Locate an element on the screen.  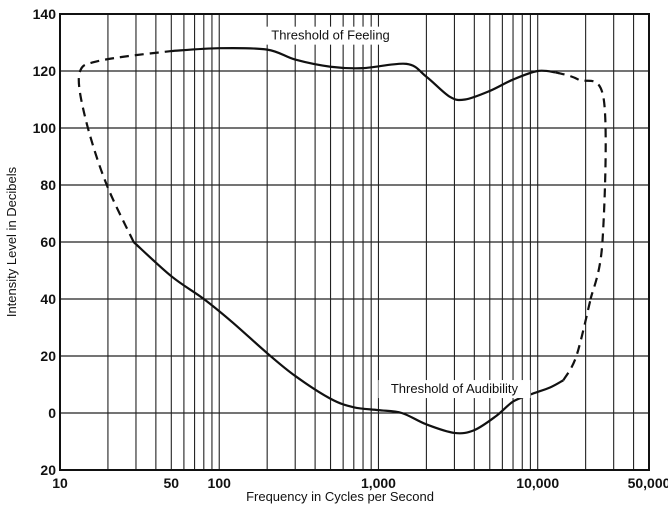
x-tick-label: 50,000 is located at coordinates (648, 483).